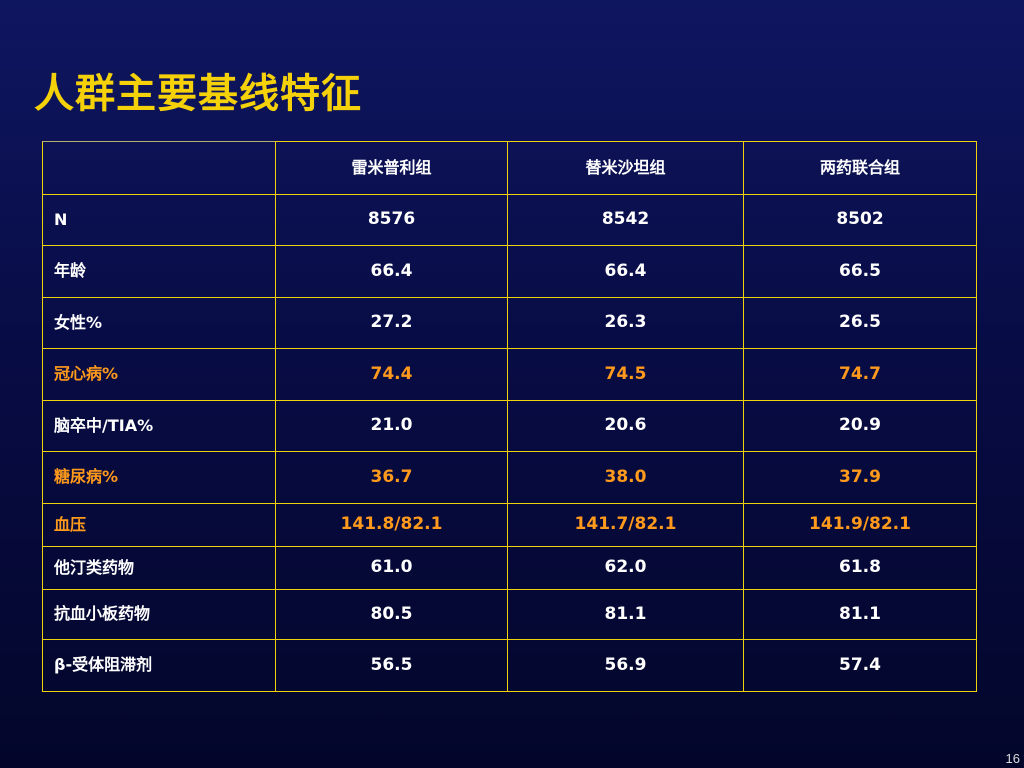 The height and width of the screenshot is (768, 1024). I want to click on row-label: 糖尿病%, so click(159, 477).